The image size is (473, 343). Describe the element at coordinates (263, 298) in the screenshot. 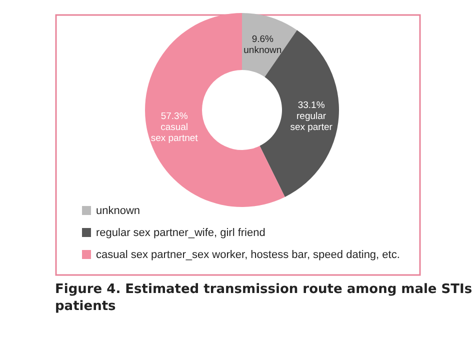

I see `text: Figure 4. Estimated transmission route among male STIs patients` at that location.